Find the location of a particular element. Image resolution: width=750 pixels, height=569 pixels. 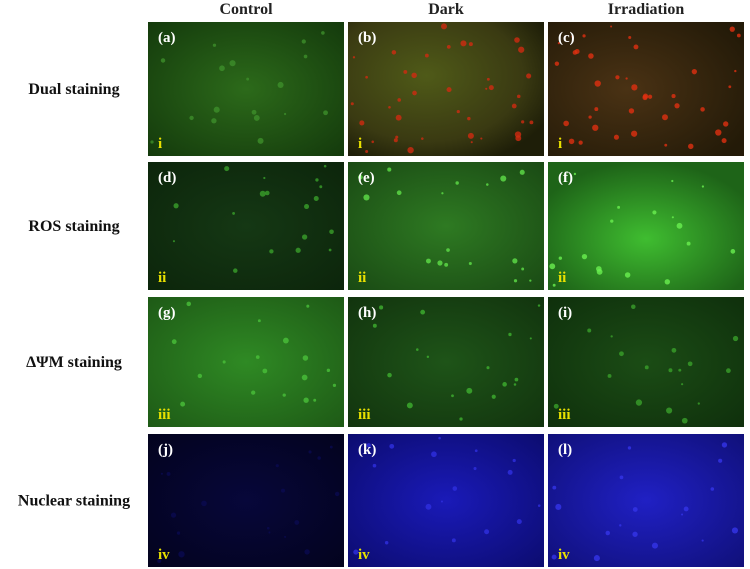

row-label: Dual staining is located at coordinates (73, 89).